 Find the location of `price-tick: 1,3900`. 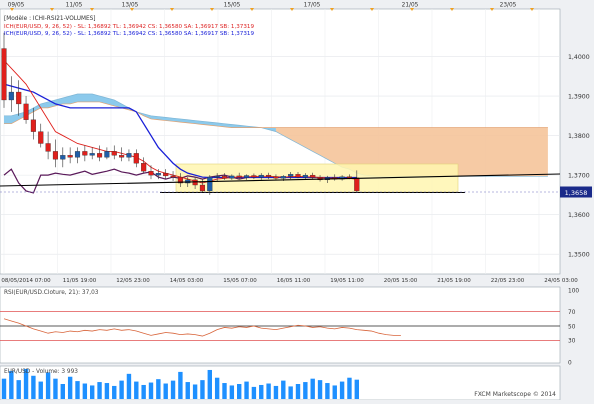

price-tick: 1,3900 is located at coordinates (579, 97).